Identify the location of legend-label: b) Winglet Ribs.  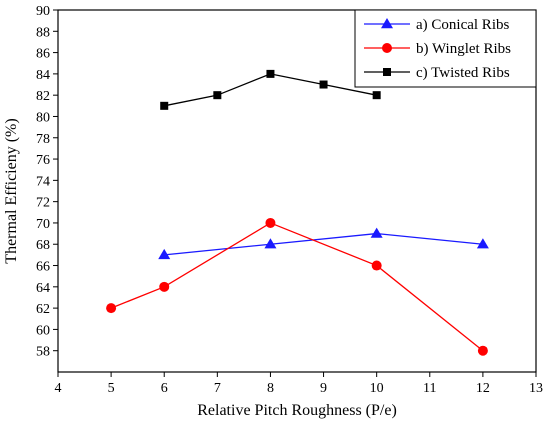
(463, 49).